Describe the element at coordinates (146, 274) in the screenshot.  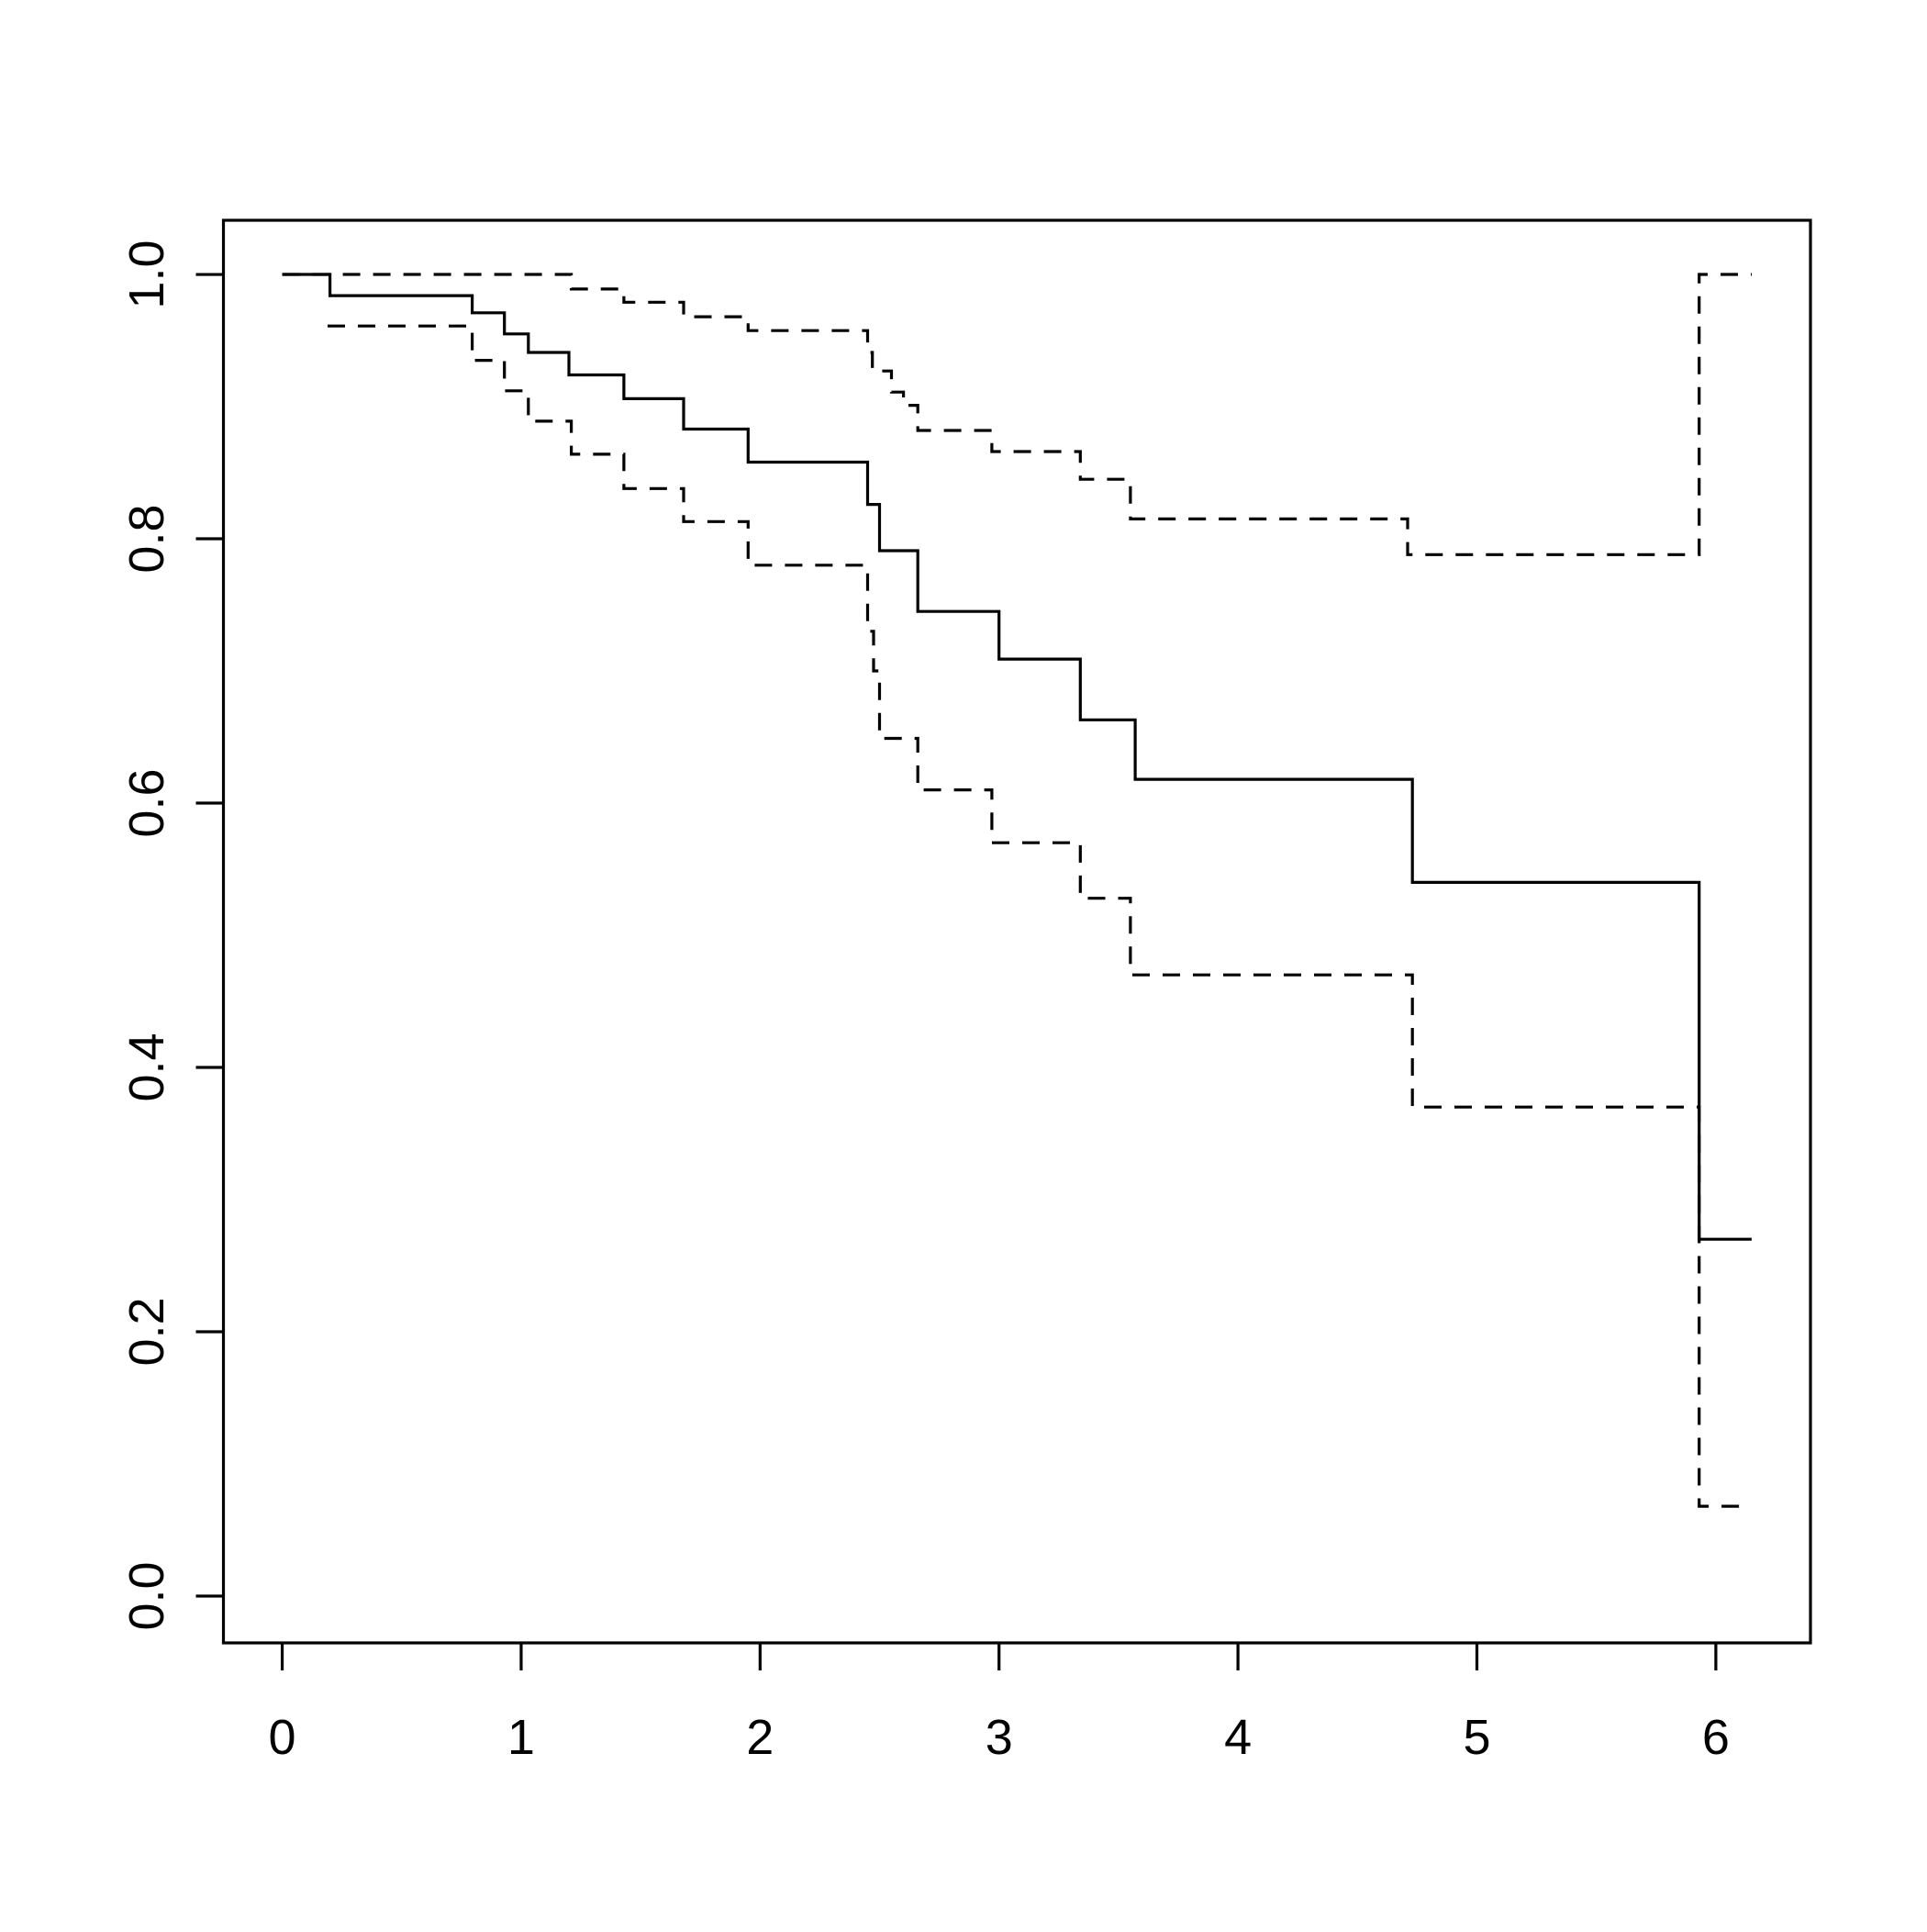
I see `y-tick-label: 1.0` at that location.